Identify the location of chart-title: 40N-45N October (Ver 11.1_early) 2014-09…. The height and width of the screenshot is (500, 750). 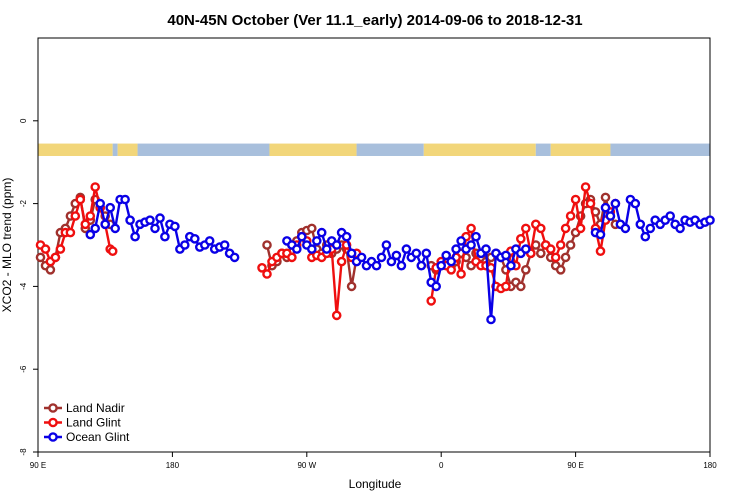
(374, 20).